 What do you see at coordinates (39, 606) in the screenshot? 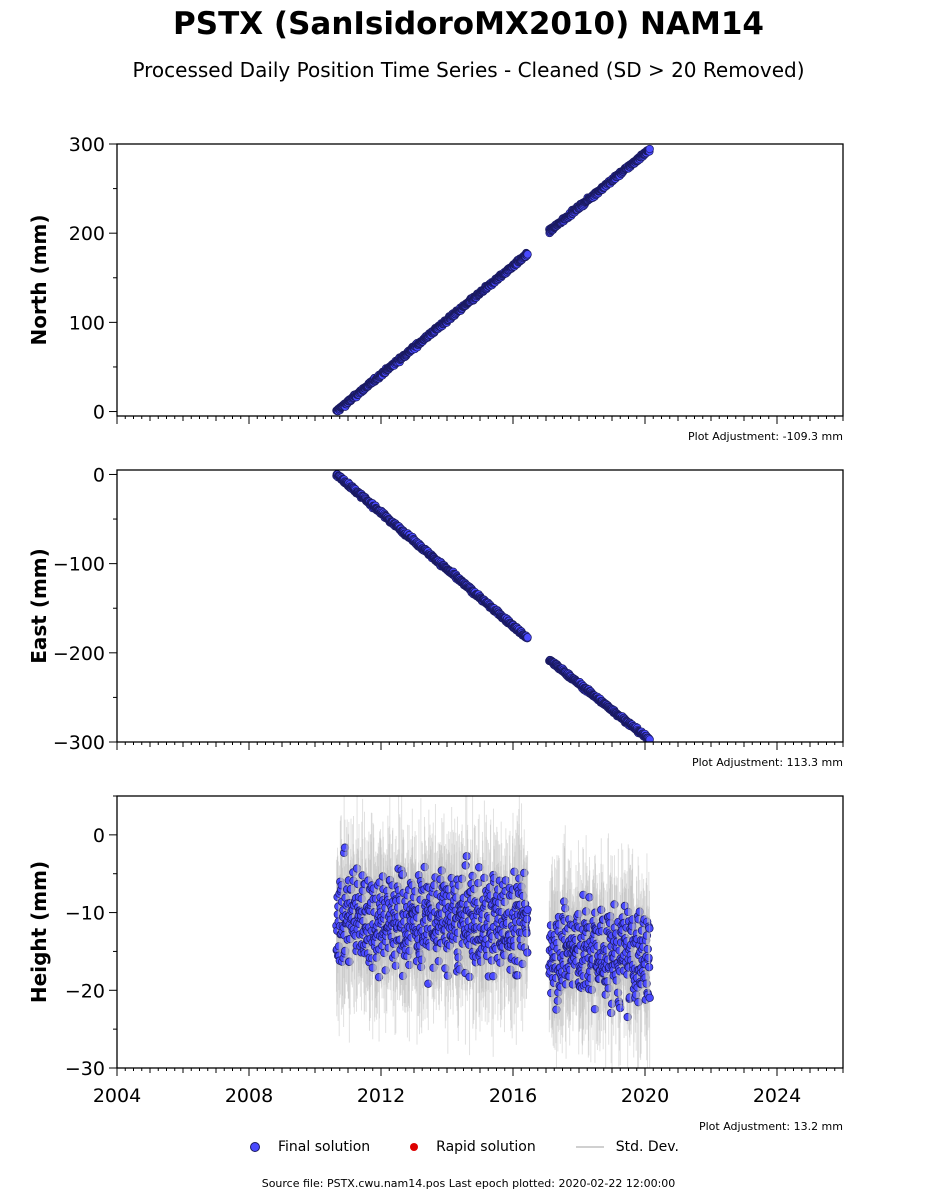
I see `y-axis-label: East (mm)` at bounding box center [39, 606].